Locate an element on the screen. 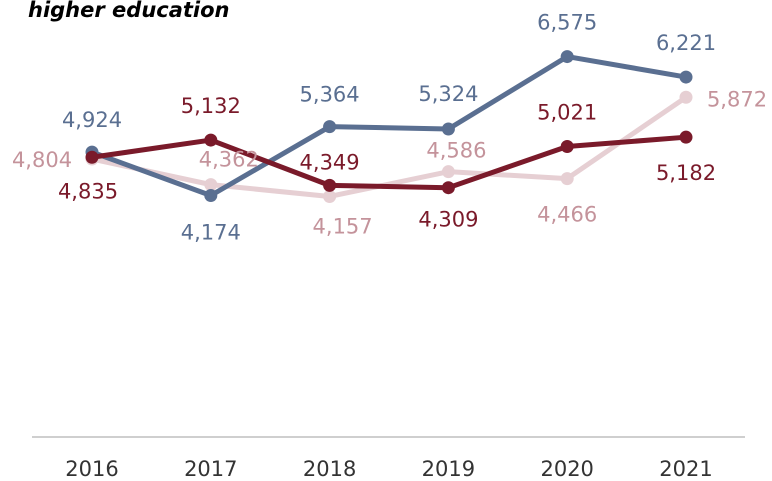 This screenshot has height=481, width=772. series-line is located at coordinates (389, 162).